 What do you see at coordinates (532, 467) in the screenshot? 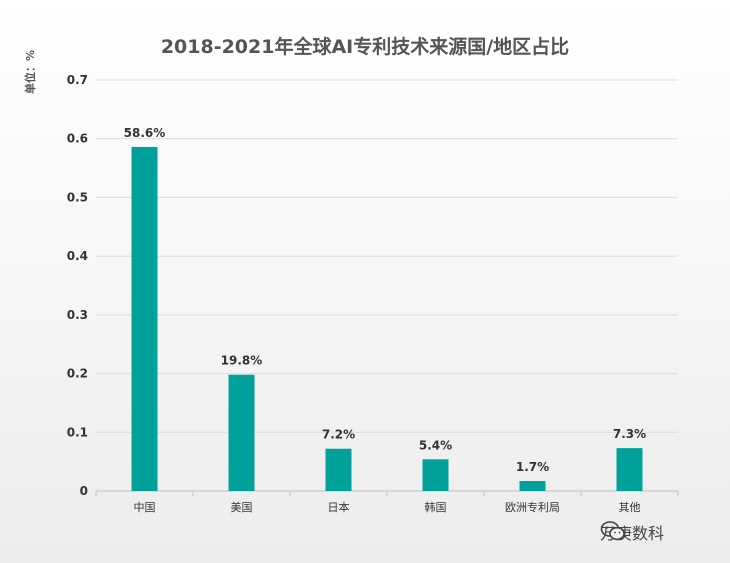
I see `bar-data-label: 1.7%` at bounding box center [532, 467].